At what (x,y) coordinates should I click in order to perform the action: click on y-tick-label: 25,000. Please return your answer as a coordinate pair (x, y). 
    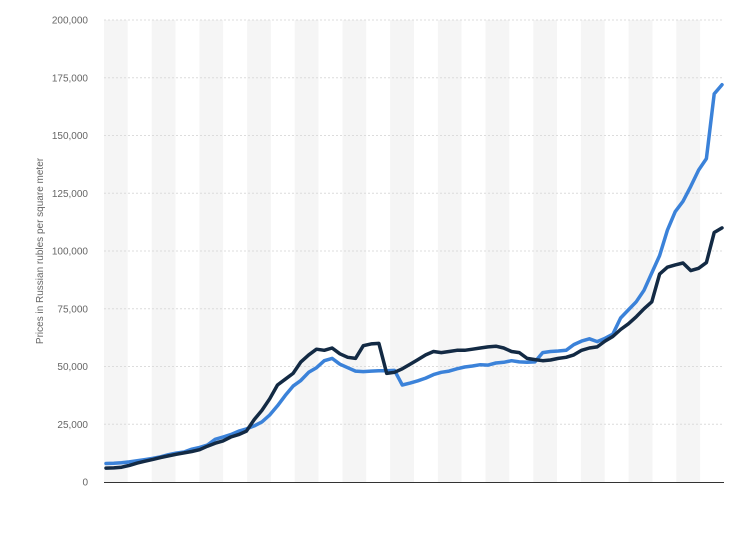
    Looking at the image, I should click on (72, 425).